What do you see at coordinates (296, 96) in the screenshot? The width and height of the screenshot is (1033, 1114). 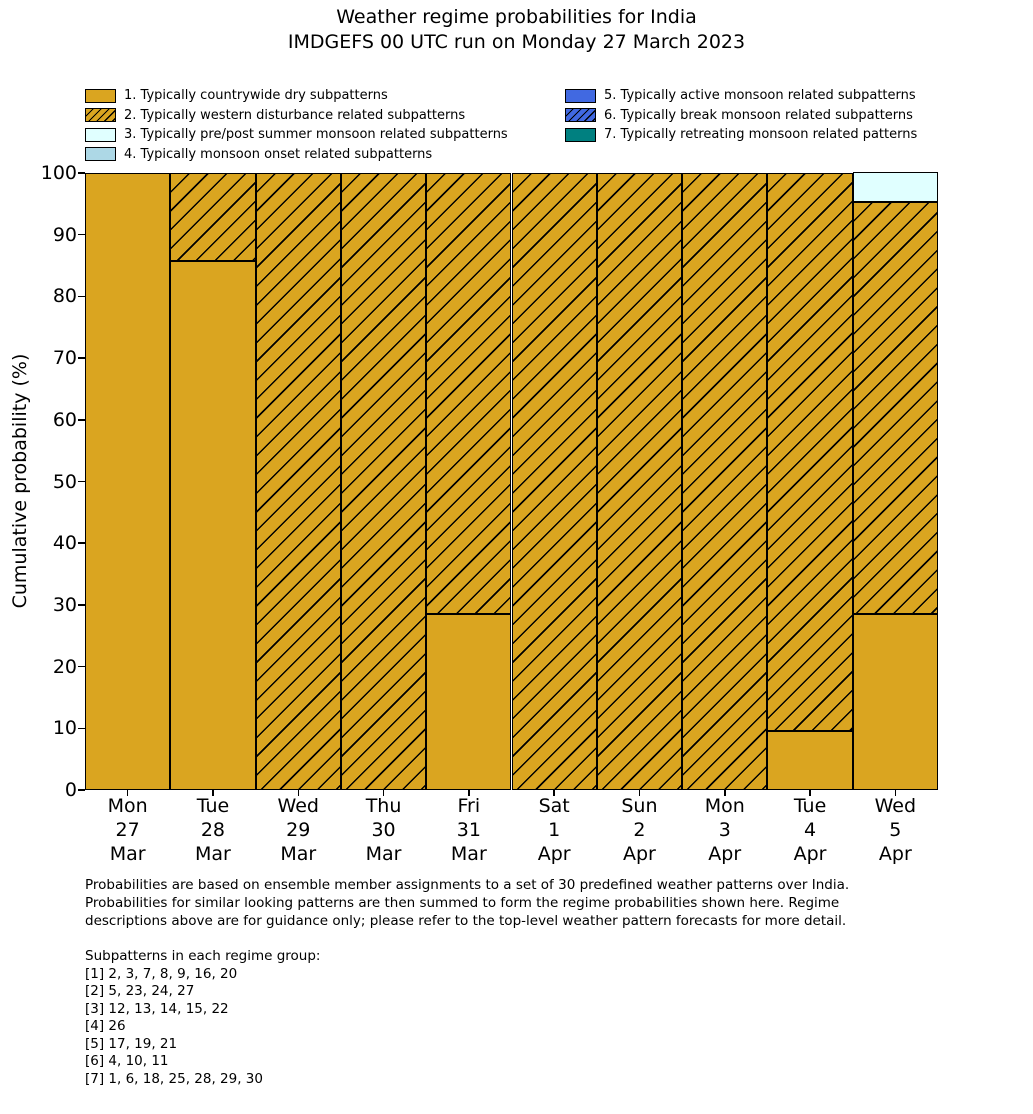 I see `legend-item: 1. Typically countrywide dry subpatterns` at bounding box center [296, 96].